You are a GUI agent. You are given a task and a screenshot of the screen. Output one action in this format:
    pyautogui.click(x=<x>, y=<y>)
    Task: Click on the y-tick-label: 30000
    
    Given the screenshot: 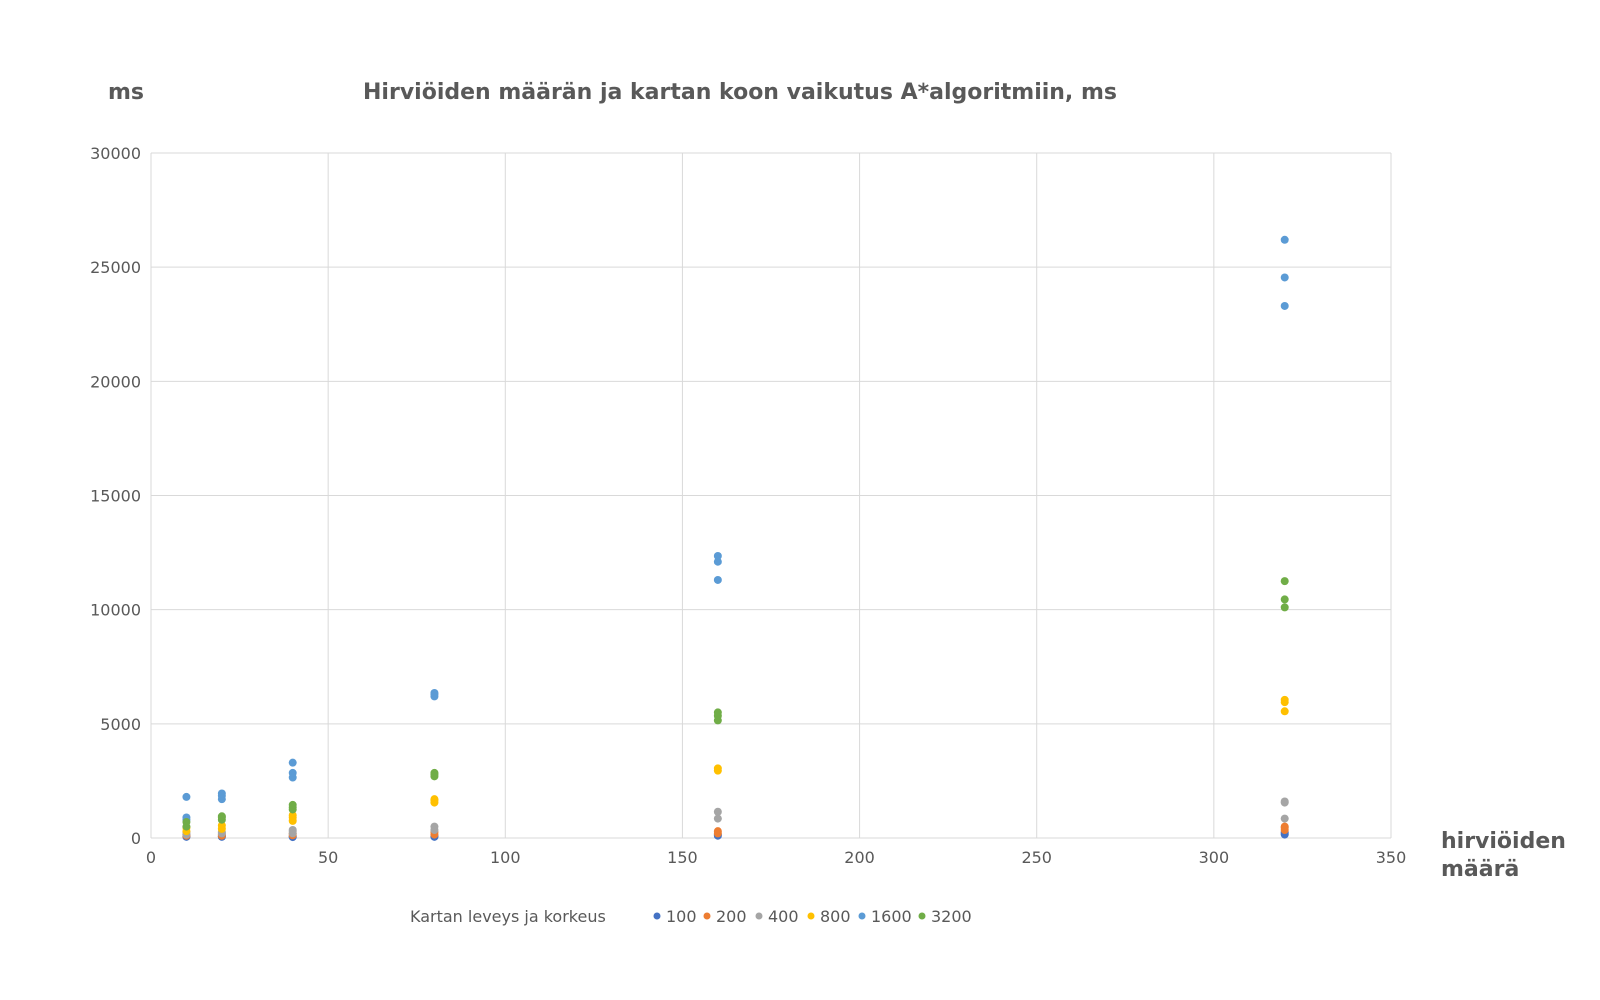 What is the action you would take?
    pyautogui.click(x=115, y=153)
    